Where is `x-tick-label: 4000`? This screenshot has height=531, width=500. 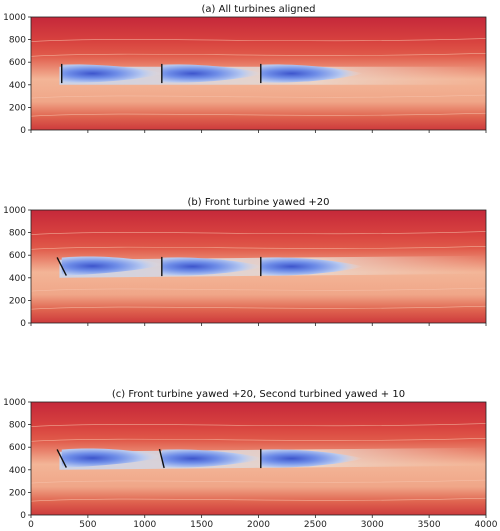 x-tick-label: 4000 is located at coordinates (486, 525).